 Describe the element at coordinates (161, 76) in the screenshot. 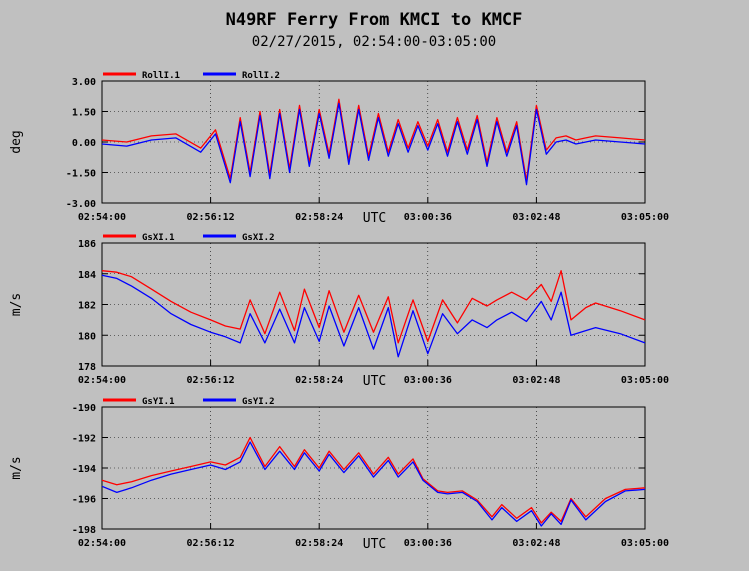

I see `legend-label: RollI.1` at that location.